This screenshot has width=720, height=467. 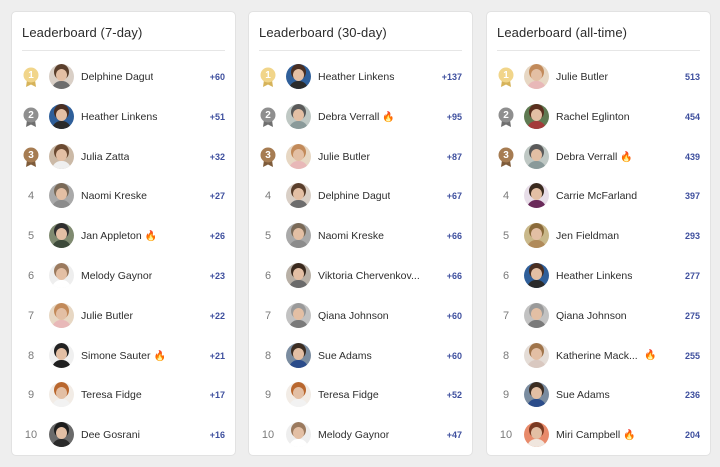 I want to click on member-name-text: Simone Sauter, so click(x=116, y=355).